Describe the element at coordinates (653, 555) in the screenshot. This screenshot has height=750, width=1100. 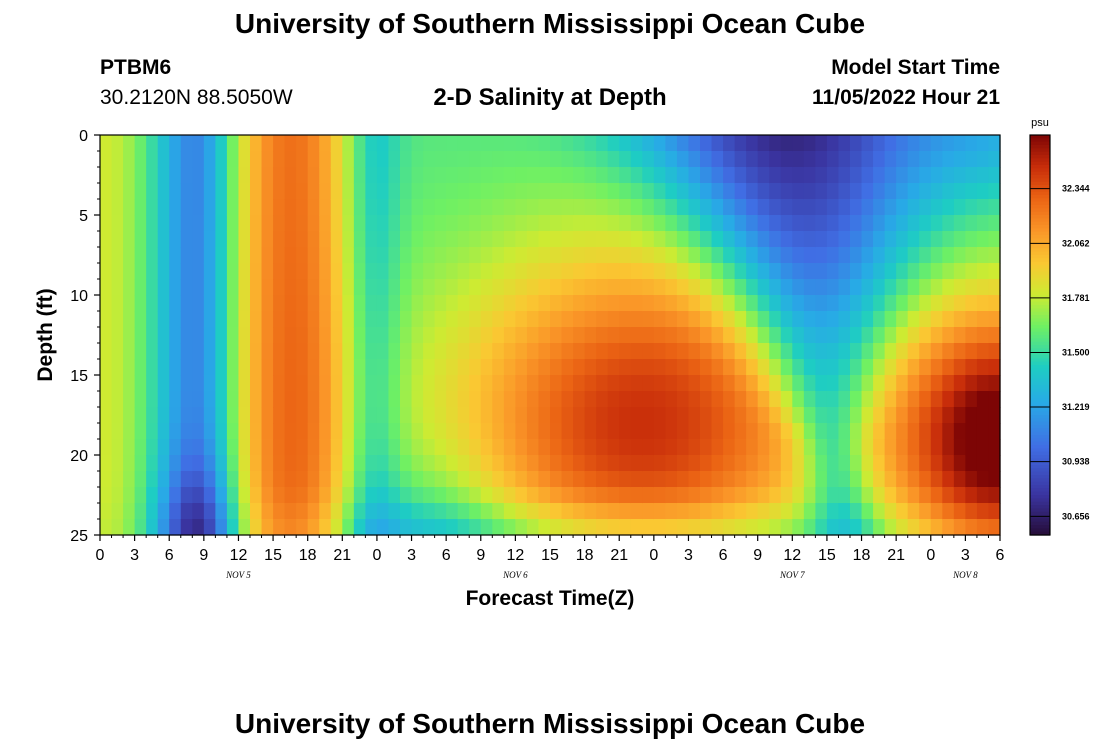
I see `x-tick-label: 0` at that location.